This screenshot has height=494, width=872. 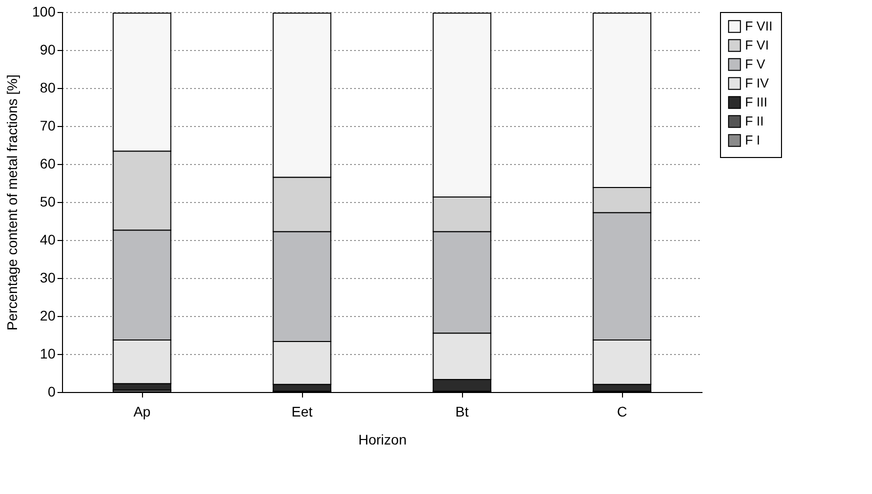 What do you see at coordinates (622, 412) in the screenshot?
I see `x-tick-label: C` at bounding box center [622, 412].